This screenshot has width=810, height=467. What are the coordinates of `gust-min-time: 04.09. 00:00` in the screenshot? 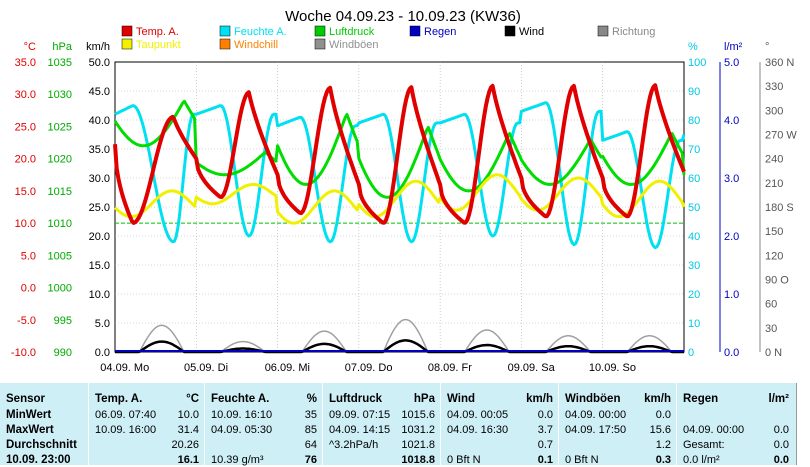 It's located at (596, 415).